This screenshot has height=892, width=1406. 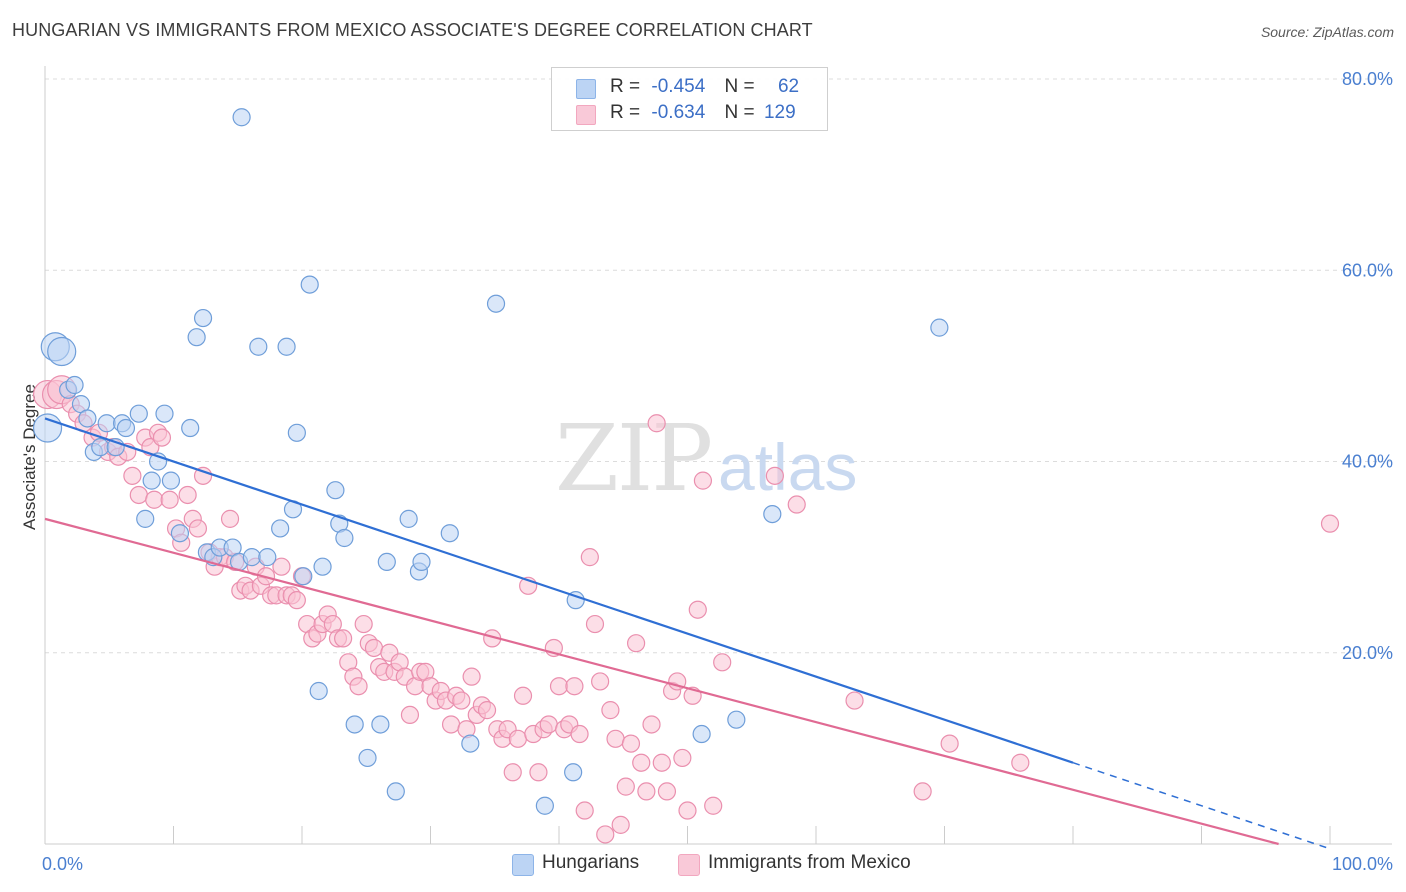 I want to click on mexico-swatch, so click(x=689, y=865).